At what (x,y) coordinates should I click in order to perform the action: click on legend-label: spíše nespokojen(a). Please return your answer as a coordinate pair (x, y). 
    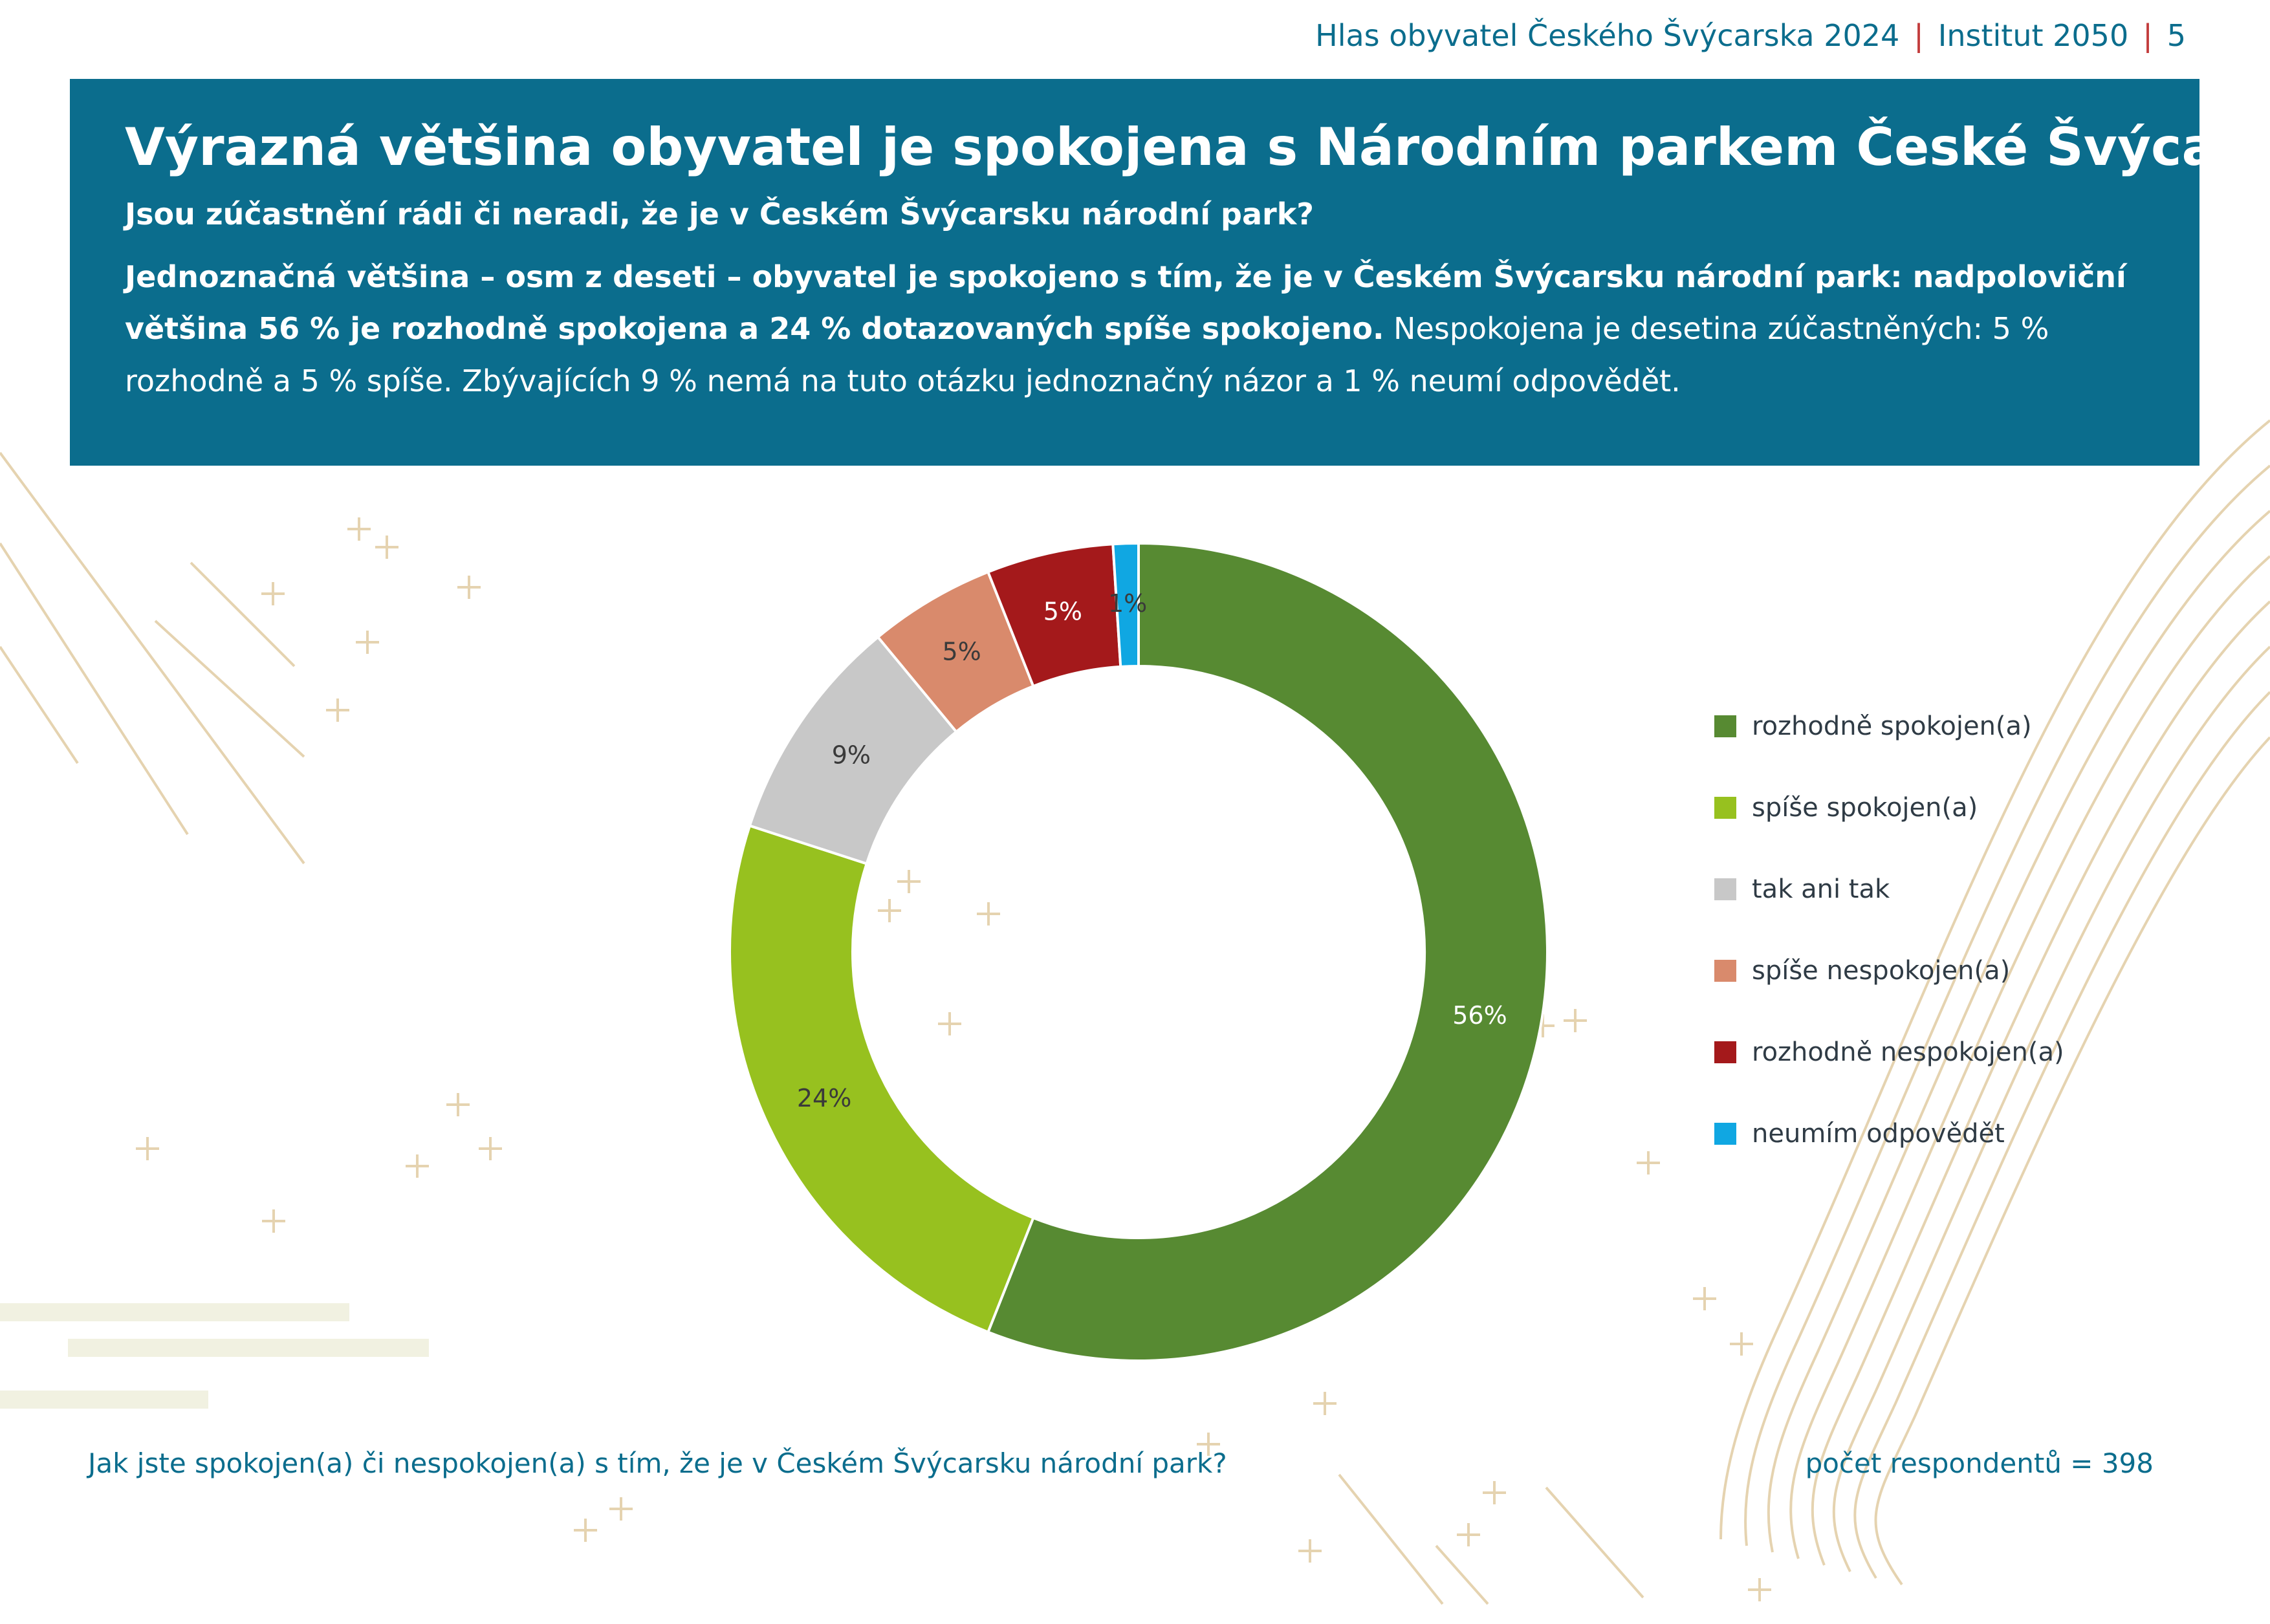
    Looking at the image, I should click on (1881, 971).